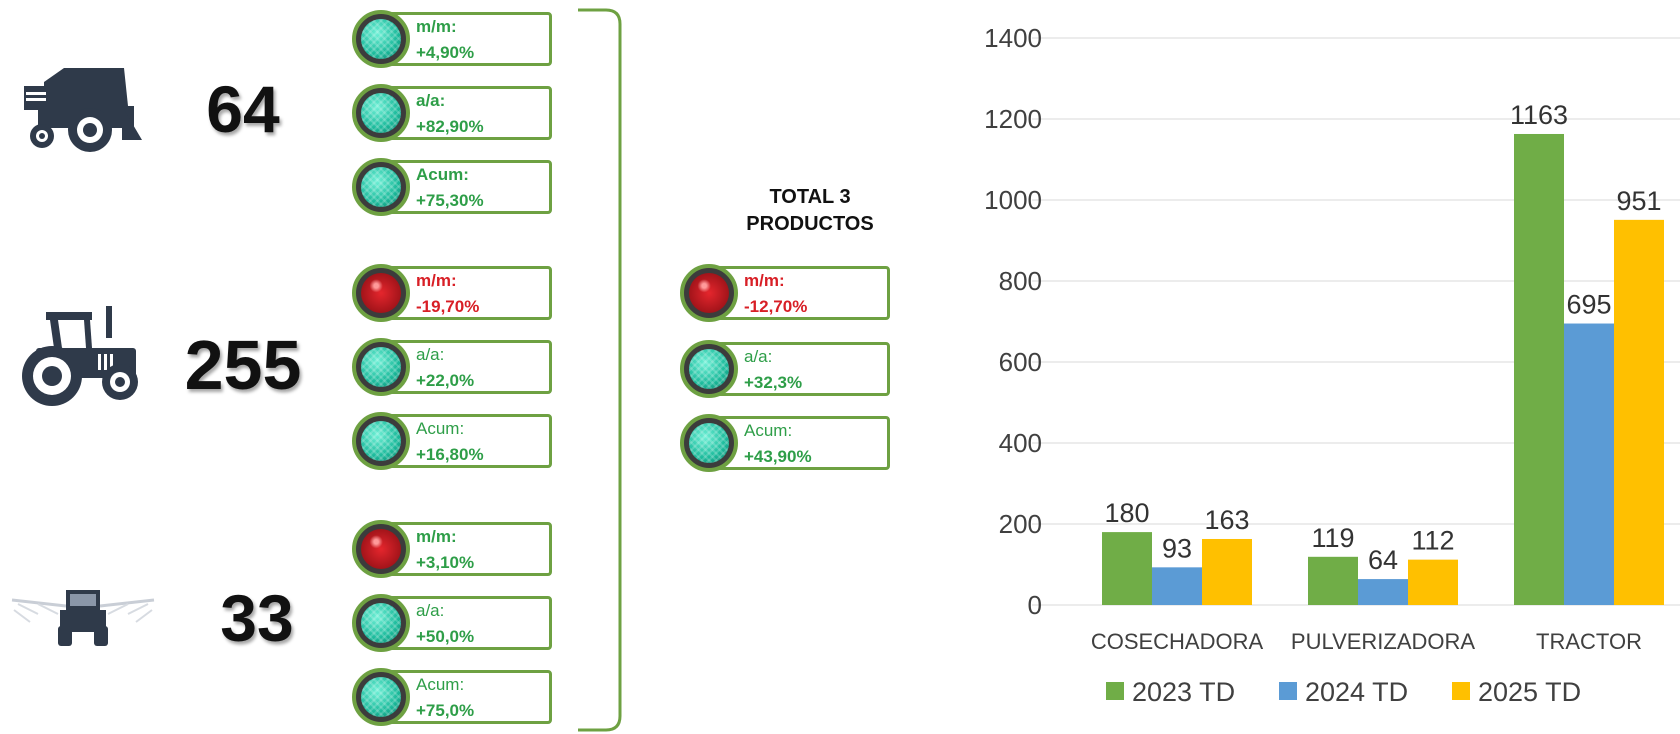 The image size is (1680, 734). Describe the element at coordinates (1177, 548) in the screenshot. I see `data-label: 93` at that location.